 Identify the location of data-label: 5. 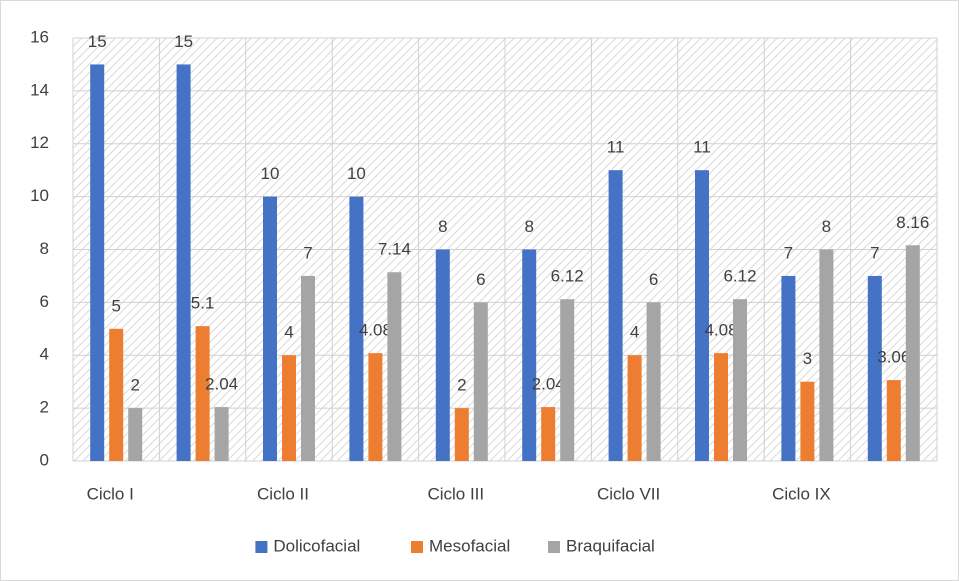
(115, 305).